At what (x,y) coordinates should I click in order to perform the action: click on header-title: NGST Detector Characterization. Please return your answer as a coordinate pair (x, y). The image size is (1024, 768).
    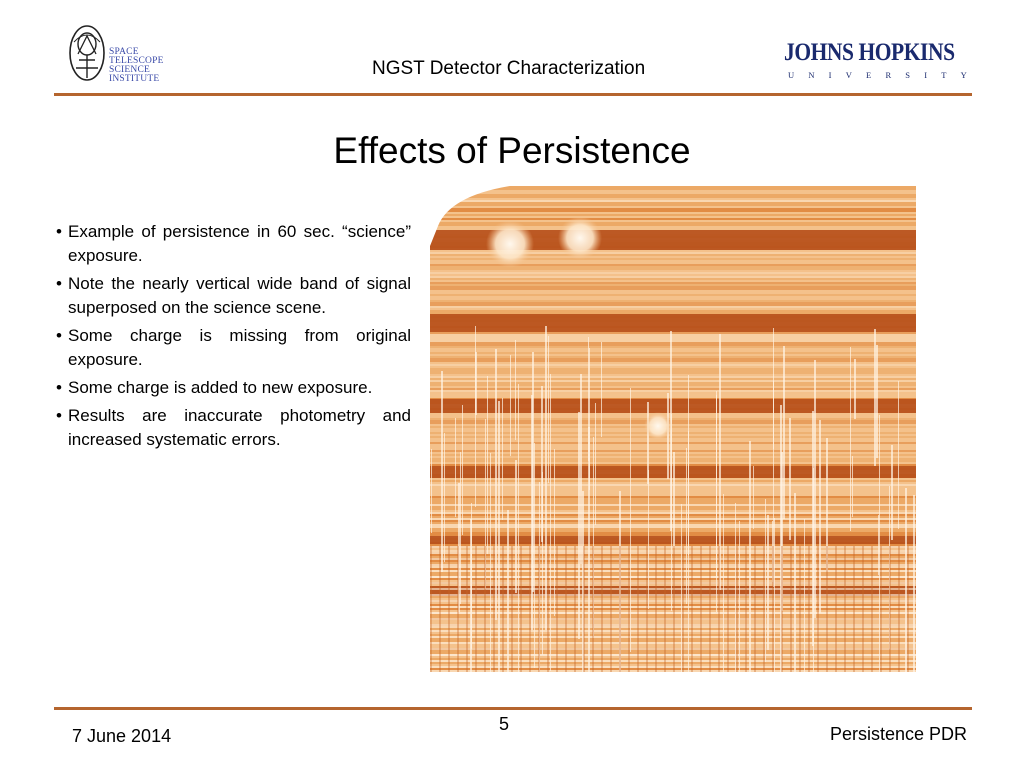
    Looking at the image, I should click on (509, 68).